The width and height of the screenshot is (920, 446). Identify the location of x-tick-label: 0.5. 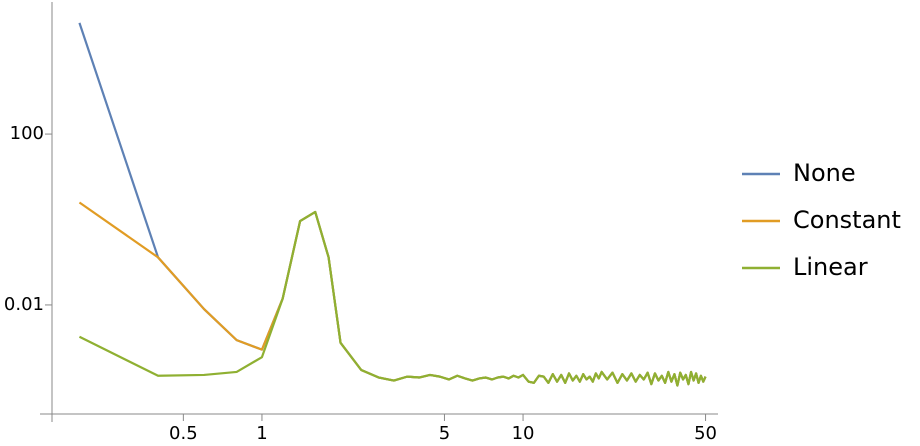
(183, 433).